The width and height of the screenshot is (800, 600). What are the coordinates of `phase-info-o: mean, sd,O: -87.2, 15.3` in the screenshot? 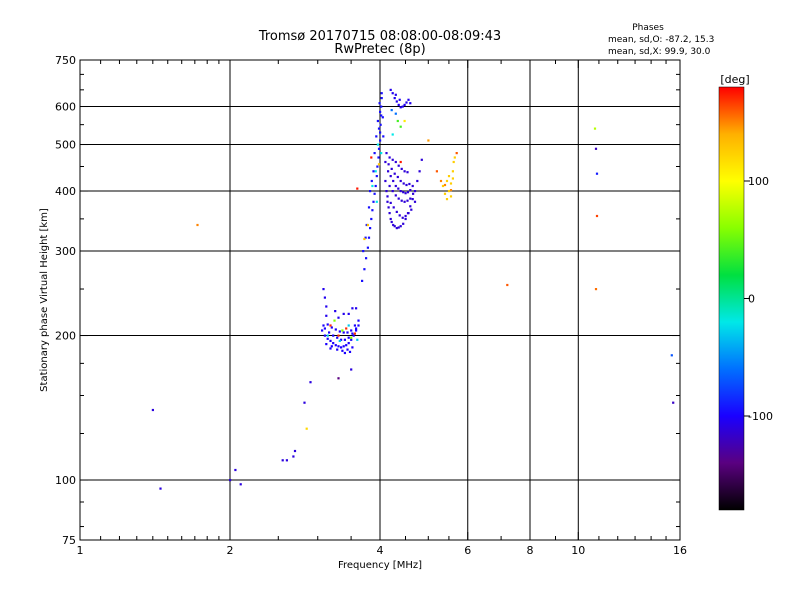 It's located at (661, 40).